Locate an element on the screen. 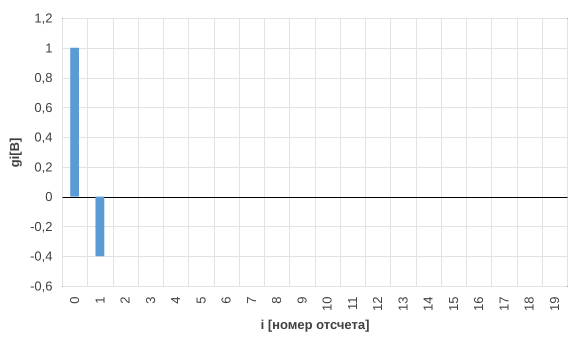  x-tick-label: 3 is located at coordinates (150, 300).